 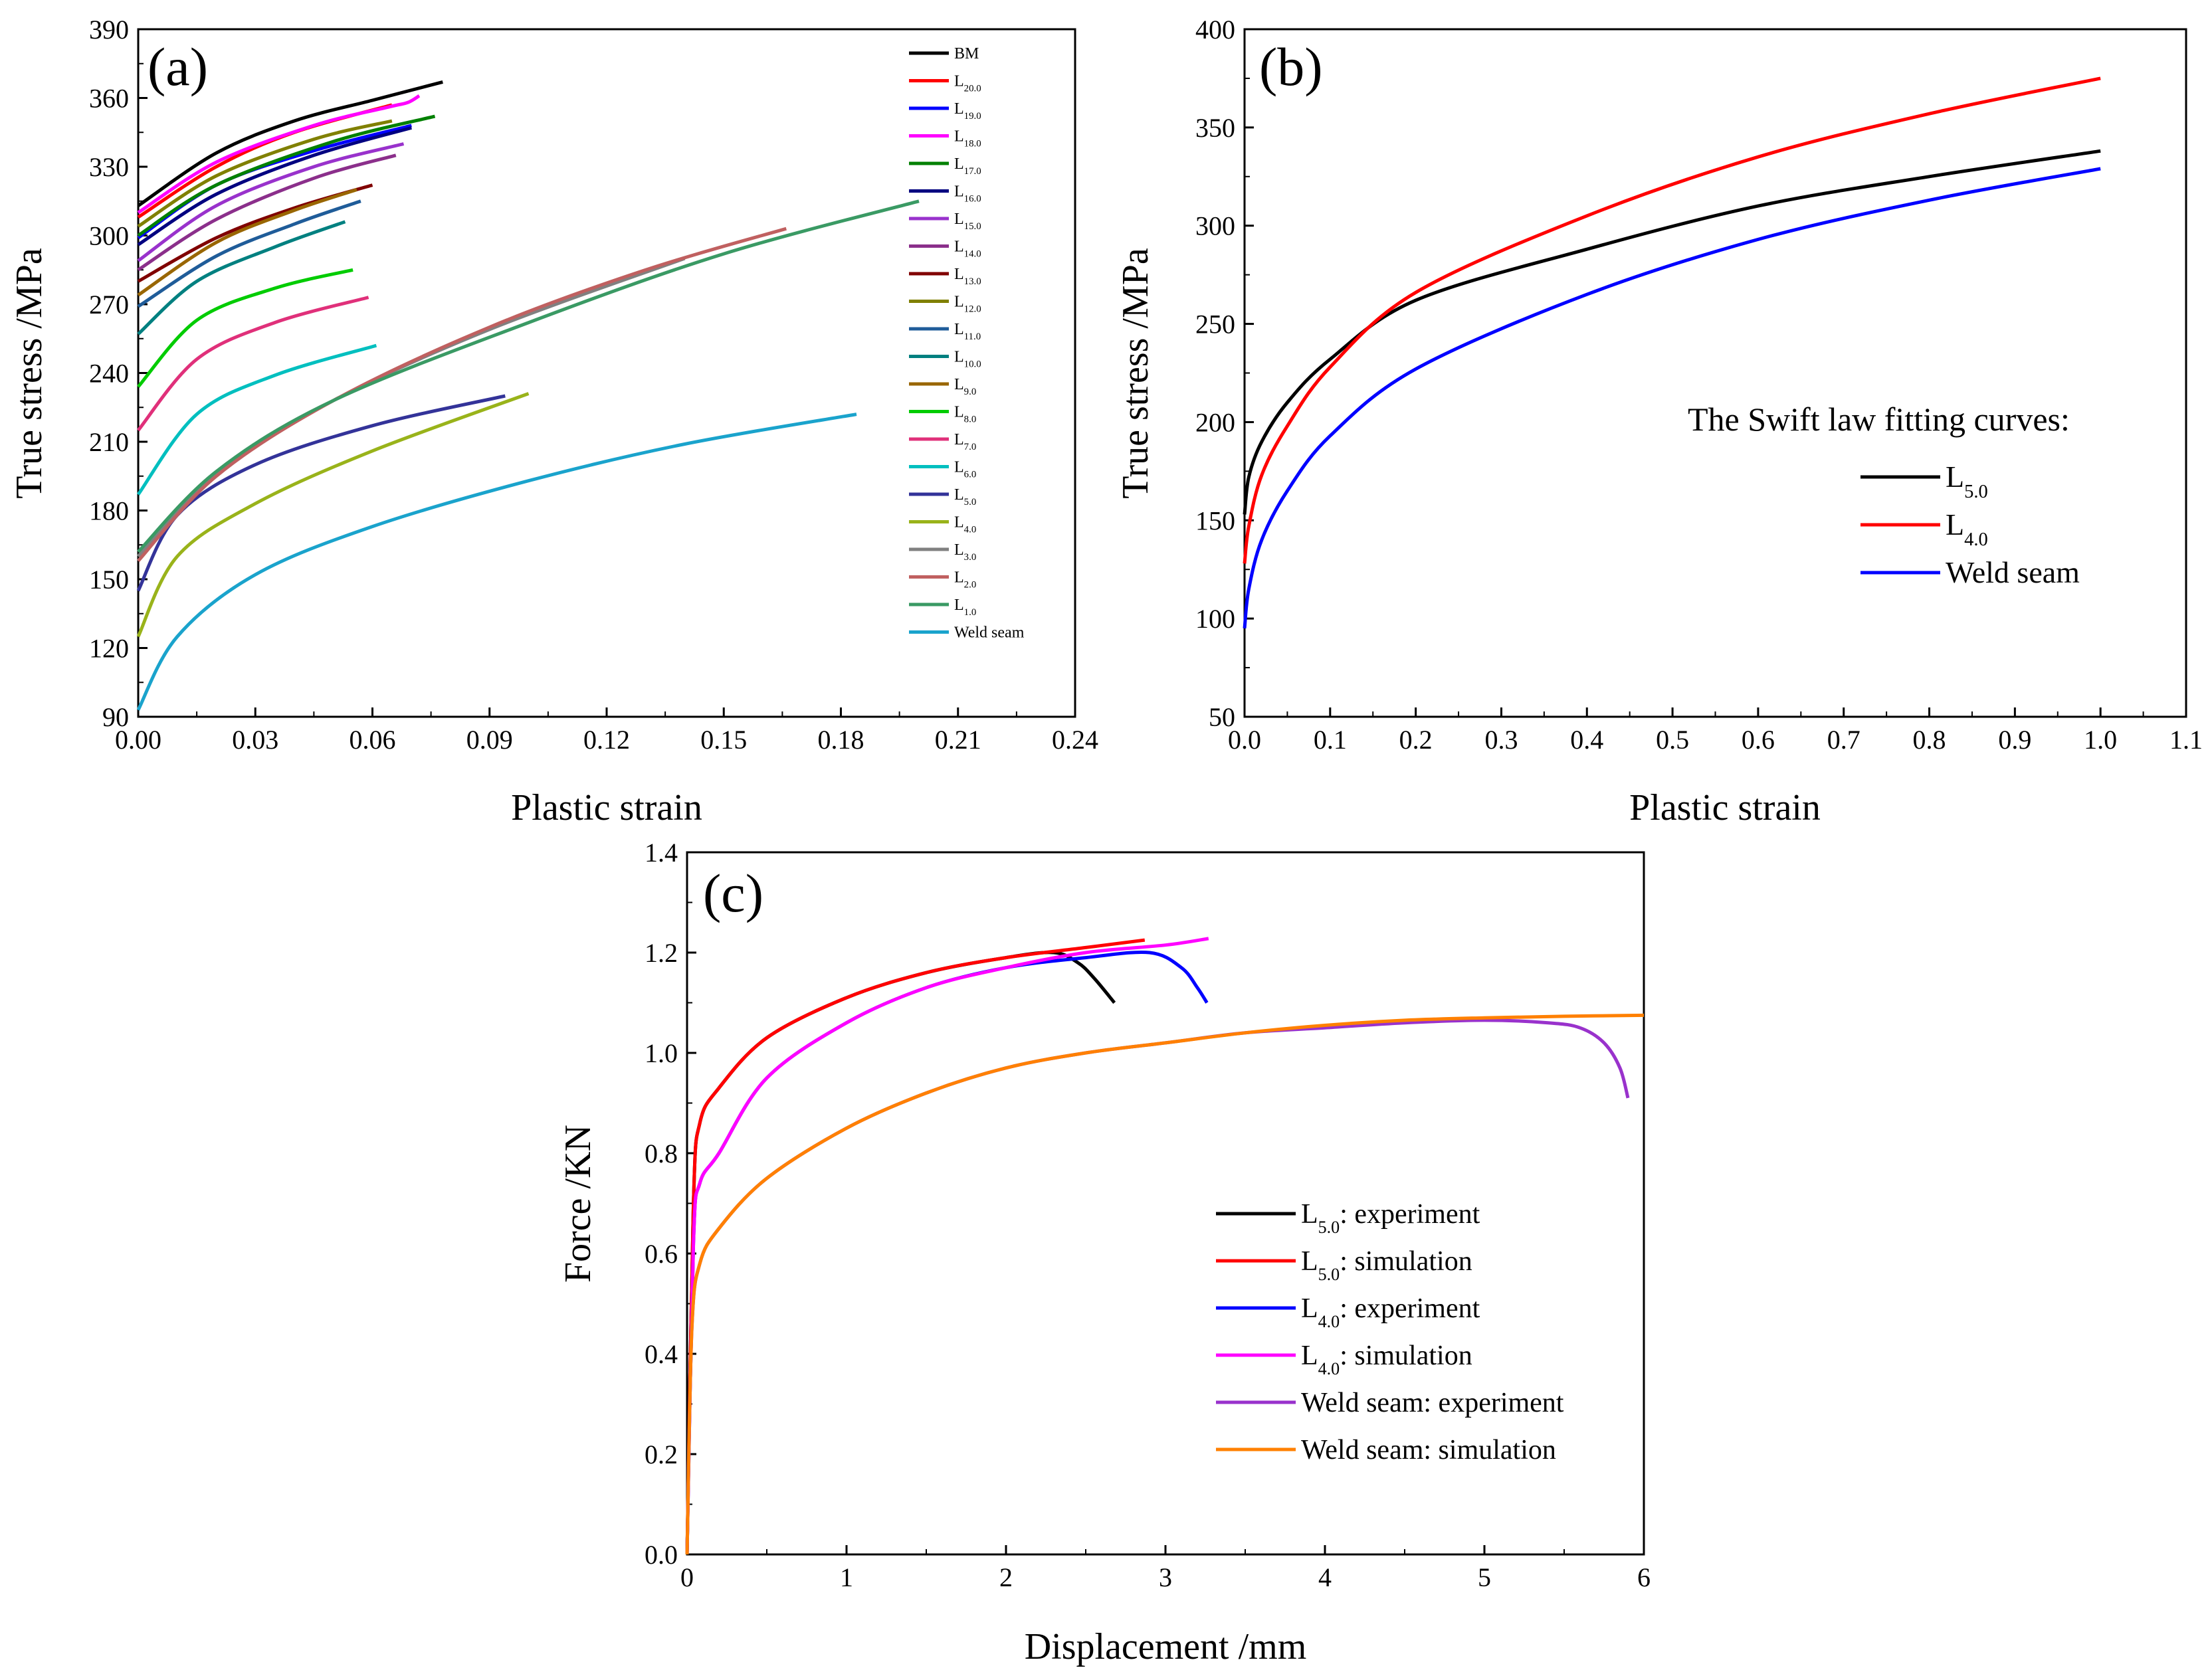 I want to click on x-tick-label: 0.03, so click(x=255, y=740).